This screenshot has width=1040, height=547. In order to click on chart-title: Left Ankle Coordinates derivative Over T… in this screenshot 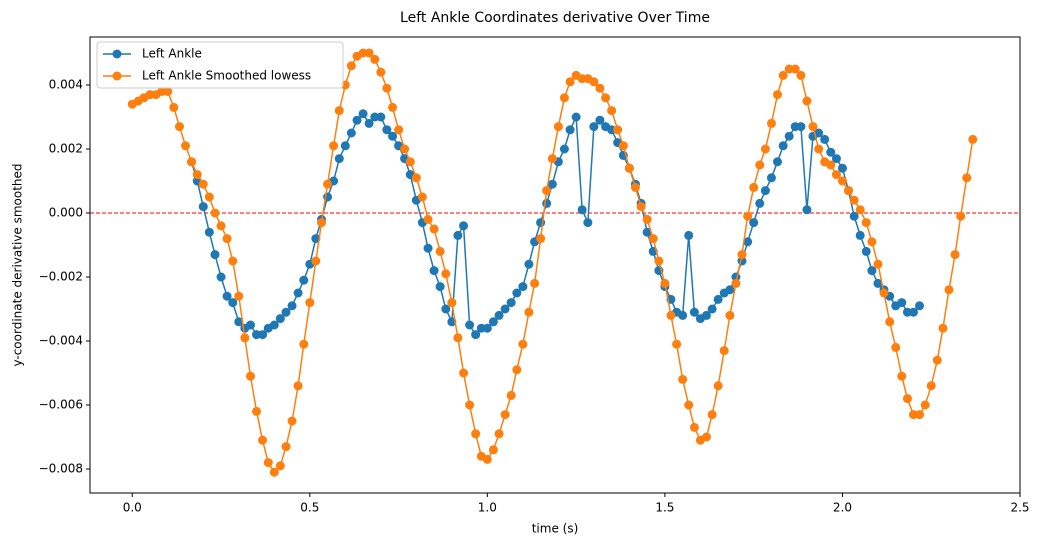, I will do `click(555, 18)`.